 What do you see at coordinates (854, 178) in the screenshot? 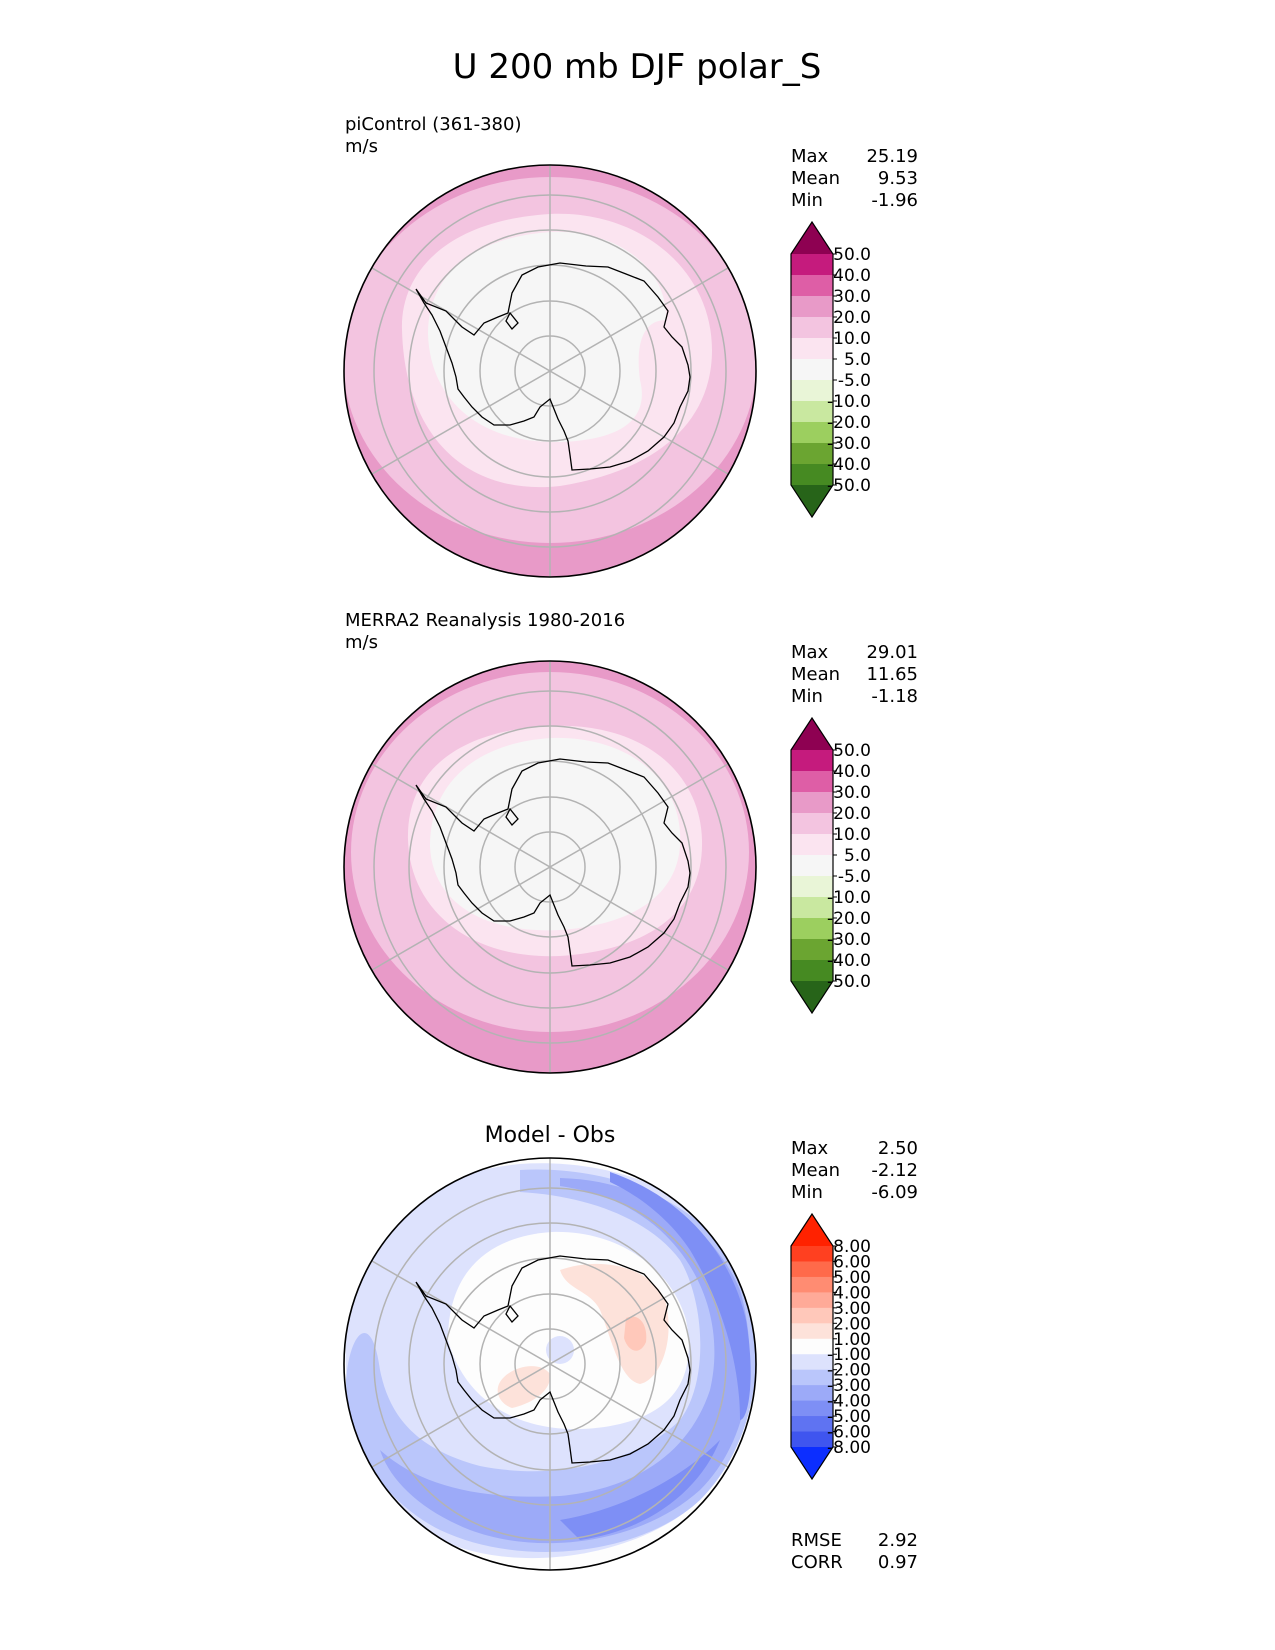
I see `stats-block: Max 25.19 Mean 9.53 Min -1.96` at bounding box center [854, 178].